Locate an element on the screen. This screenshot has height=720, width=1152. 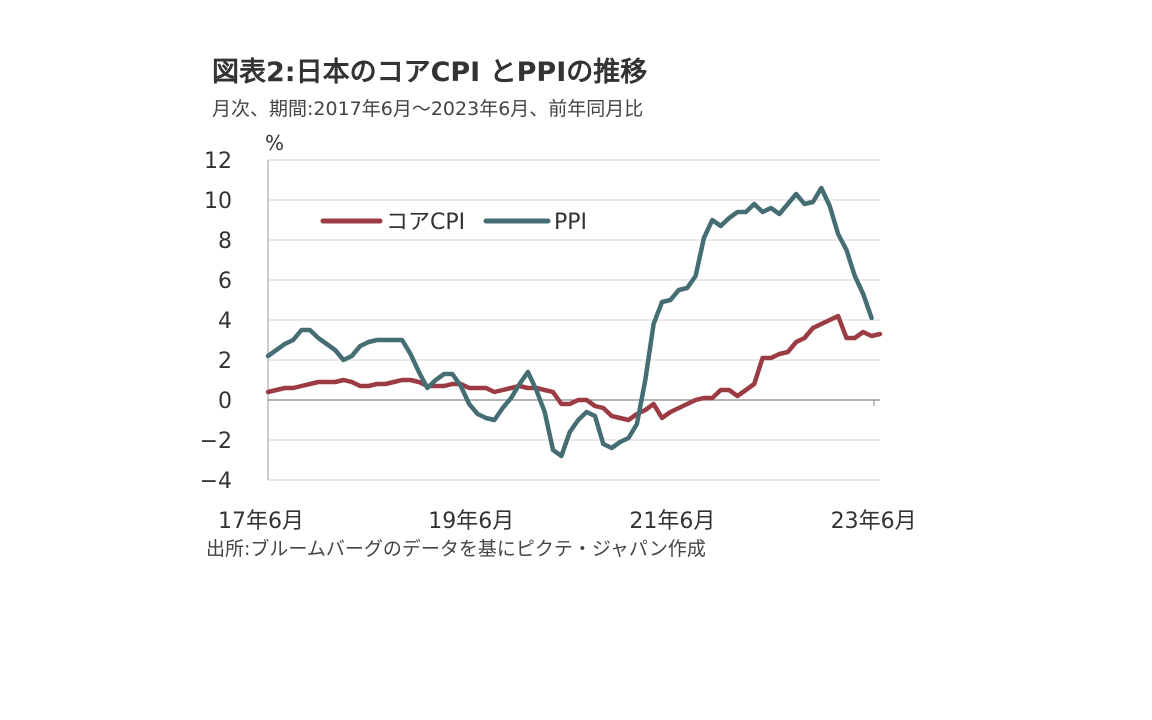
x-tick-label: 17年6月 is located at coordinates (261, 521).